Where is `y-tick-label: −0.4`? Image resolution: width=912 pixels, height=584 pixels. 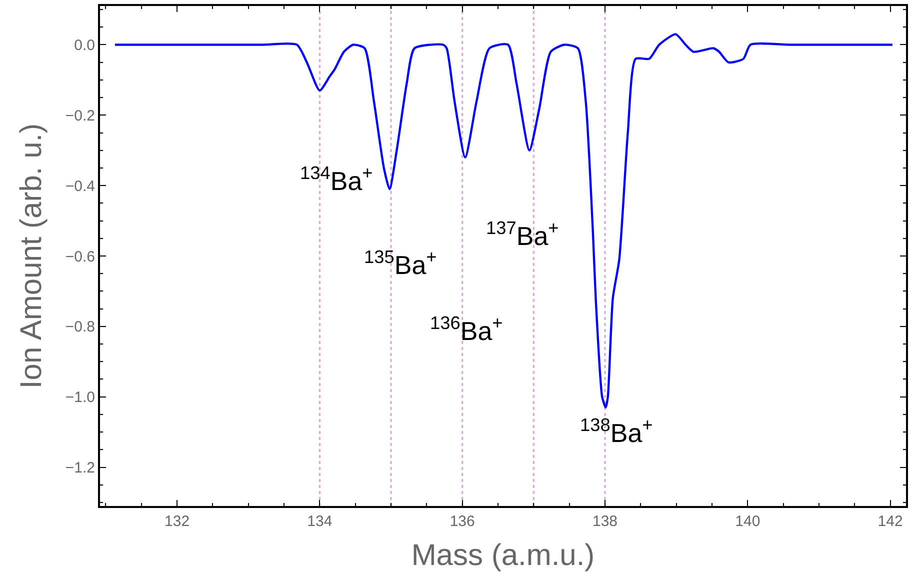
y-tick-label: −0.4 is located at coordinates (80, 186).